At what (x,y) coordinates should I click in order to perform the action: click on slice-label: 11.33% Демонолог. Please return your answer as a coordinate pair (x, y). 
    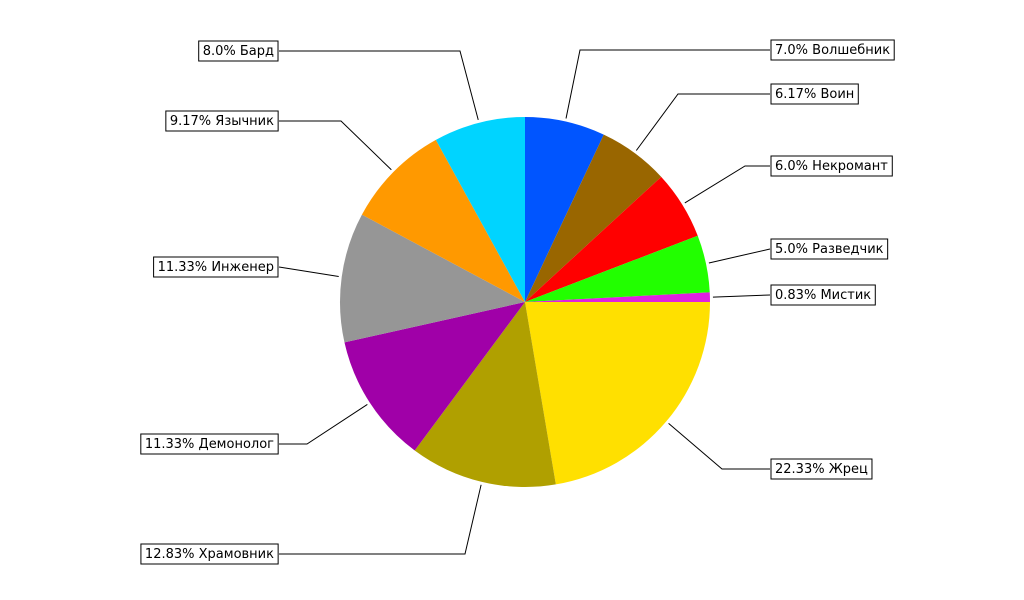
    Looking at the image, I should click on (209, 444).